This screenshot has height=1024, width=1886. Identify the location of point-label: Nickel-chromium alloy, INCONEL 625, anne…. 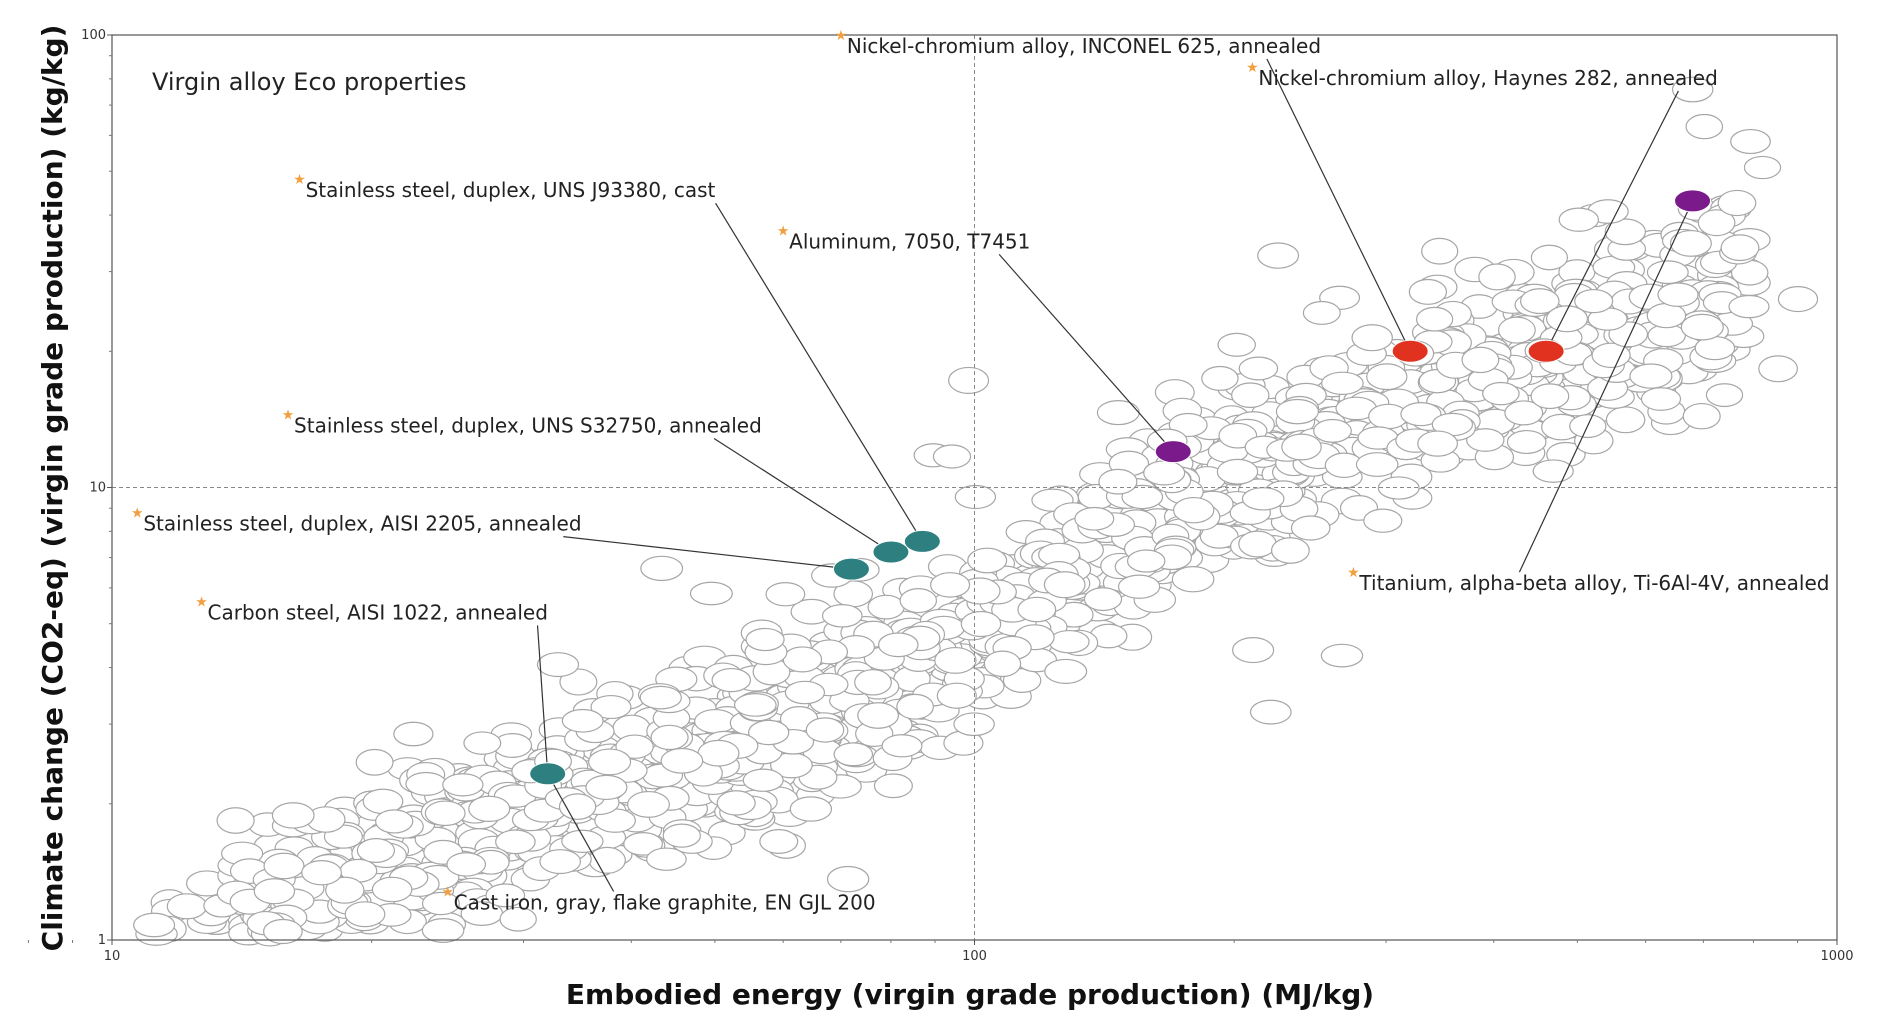
(1084, 46).